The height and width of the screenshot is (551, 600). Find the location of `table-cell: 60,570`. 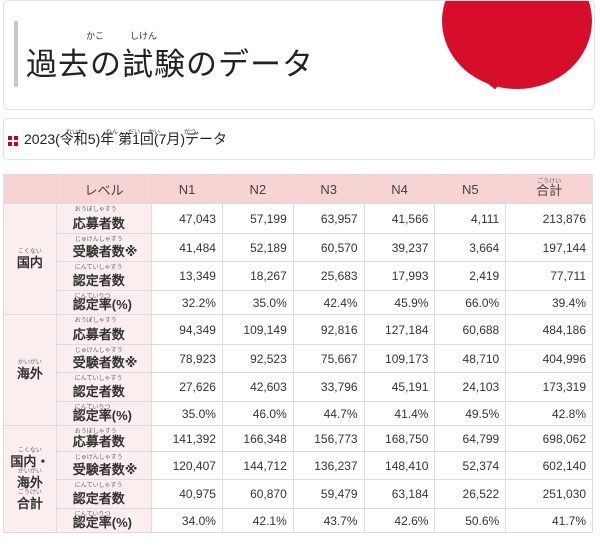

table-cell: 60,570 is located at coordinates (328, 247).